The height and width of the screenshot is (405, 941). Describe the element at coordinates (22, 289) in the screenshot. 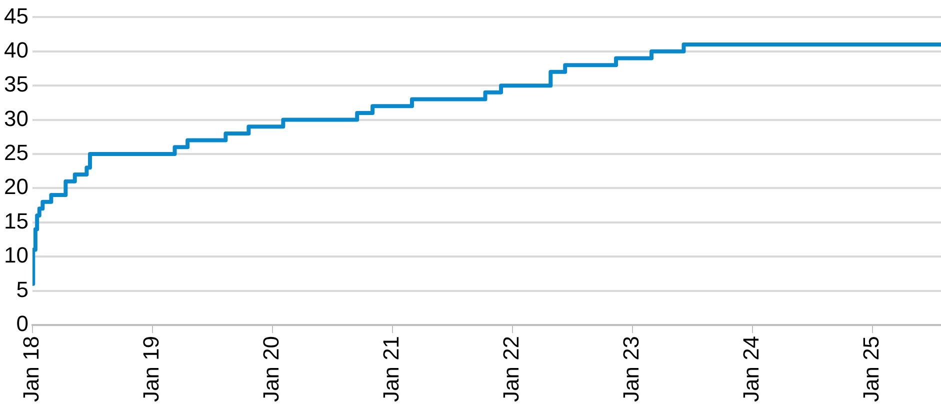

I see `y-tick-label: 5` at that location.